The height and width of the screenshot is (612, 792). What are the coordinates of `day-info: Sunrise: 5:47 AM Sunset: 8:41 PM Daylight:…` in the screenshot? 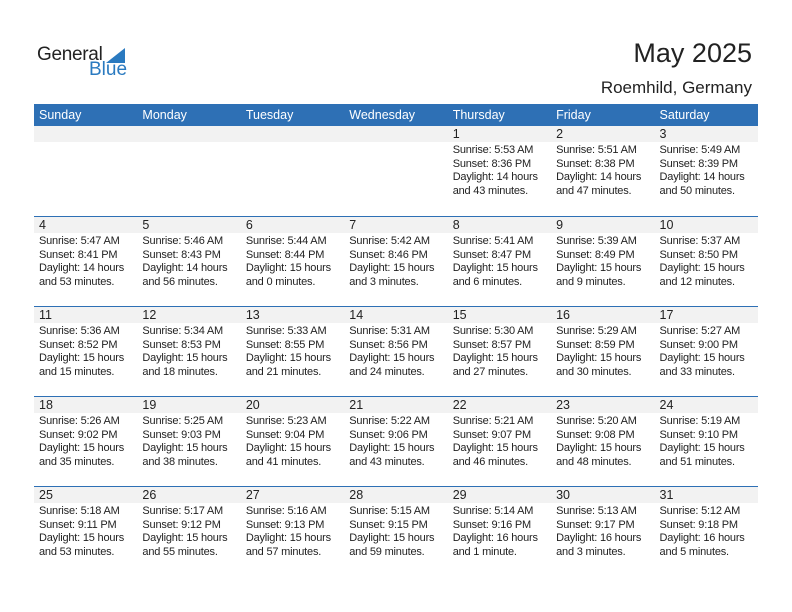 It's located at (85, 261).